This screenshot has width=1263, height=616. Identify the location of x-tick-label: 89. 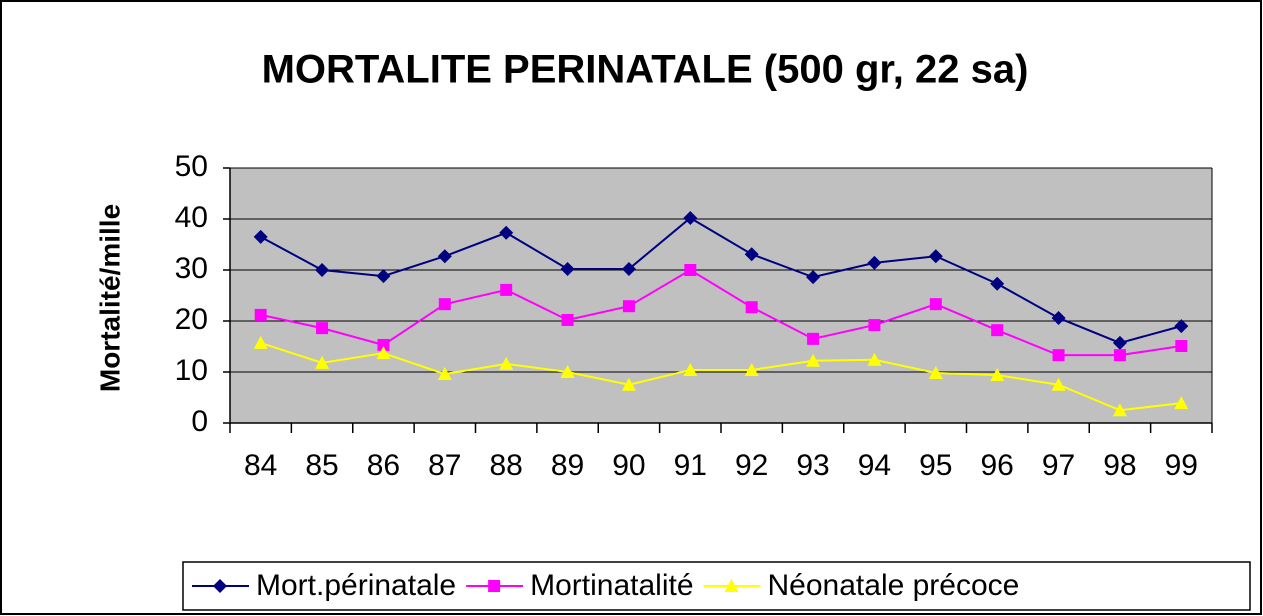
(567, 465).